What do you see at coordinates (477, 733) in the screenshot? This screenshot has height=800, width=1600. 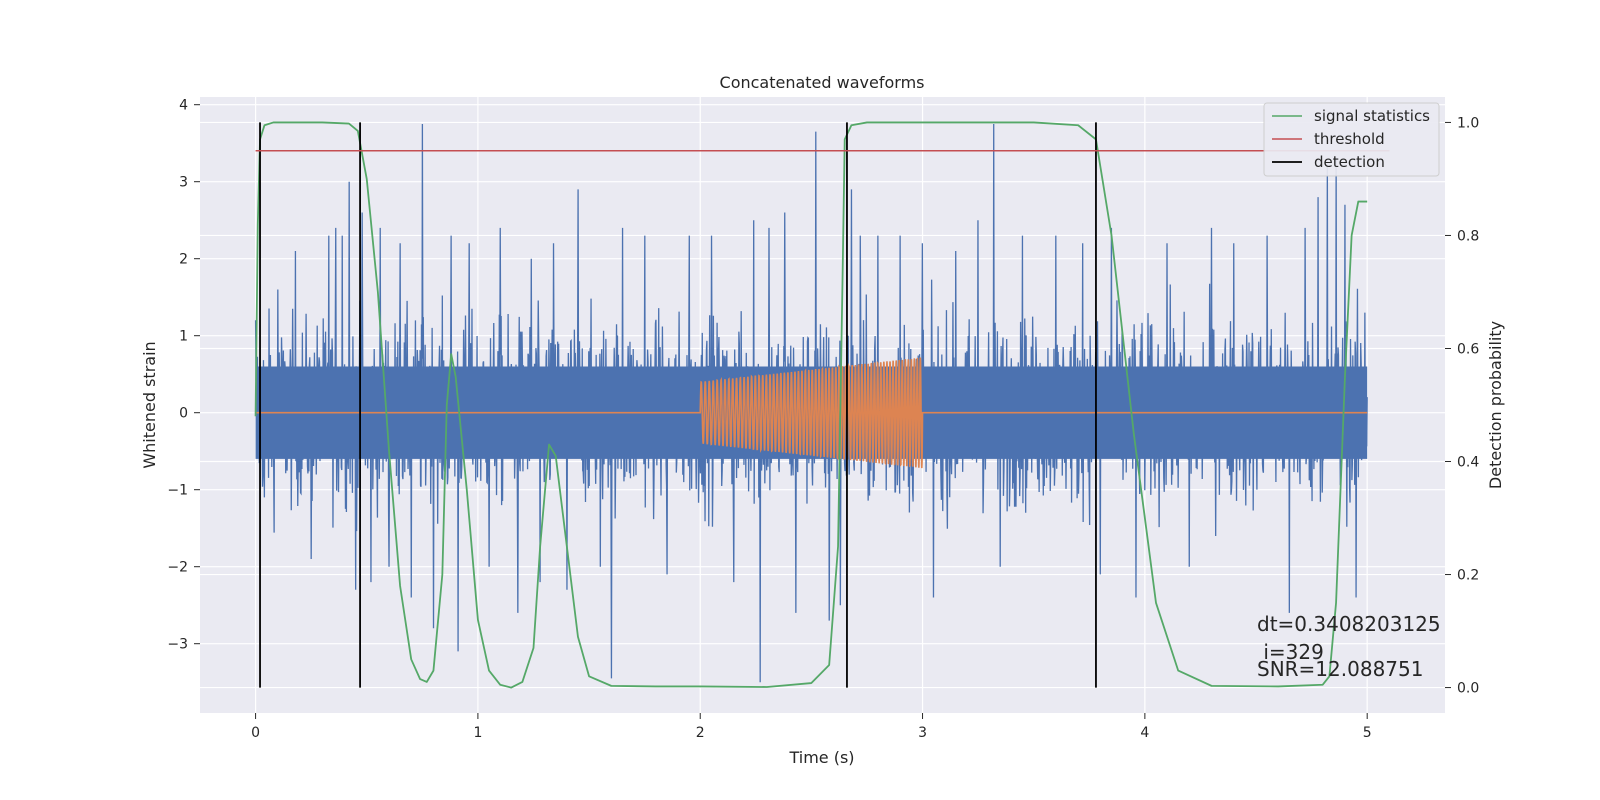 I see `x-tick-label: 1` at bounding box center [477, 733].